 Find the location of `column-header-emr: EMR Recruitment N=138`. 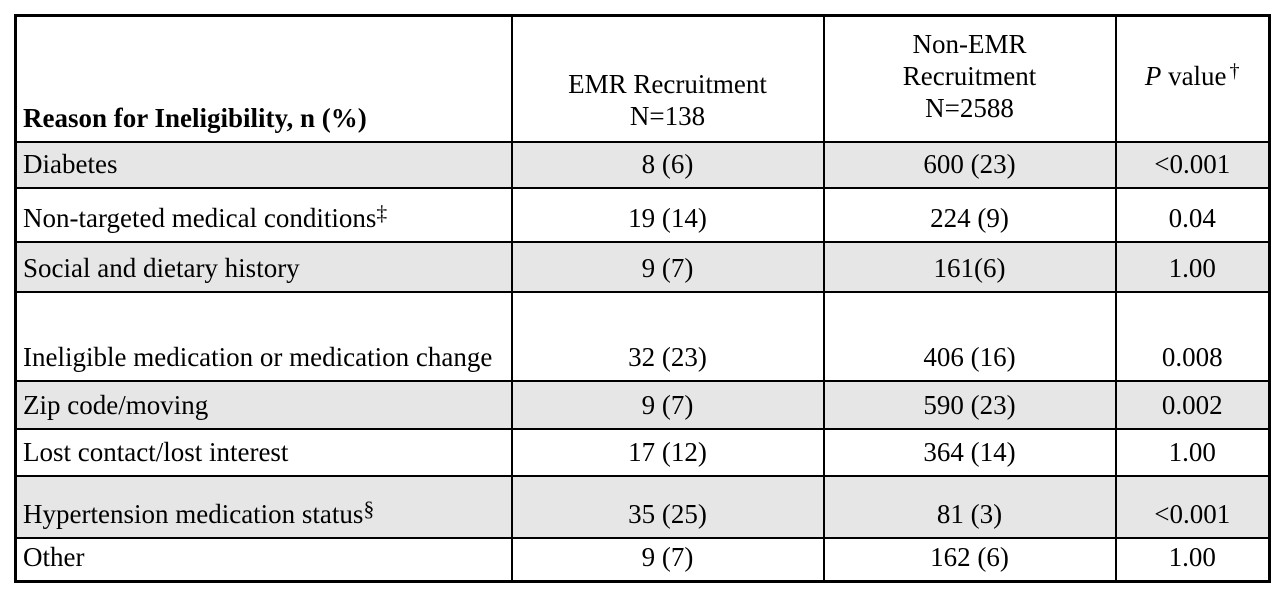

column-header-emr: EMR Recruitment N=138 is located at coordinates (667, 78).